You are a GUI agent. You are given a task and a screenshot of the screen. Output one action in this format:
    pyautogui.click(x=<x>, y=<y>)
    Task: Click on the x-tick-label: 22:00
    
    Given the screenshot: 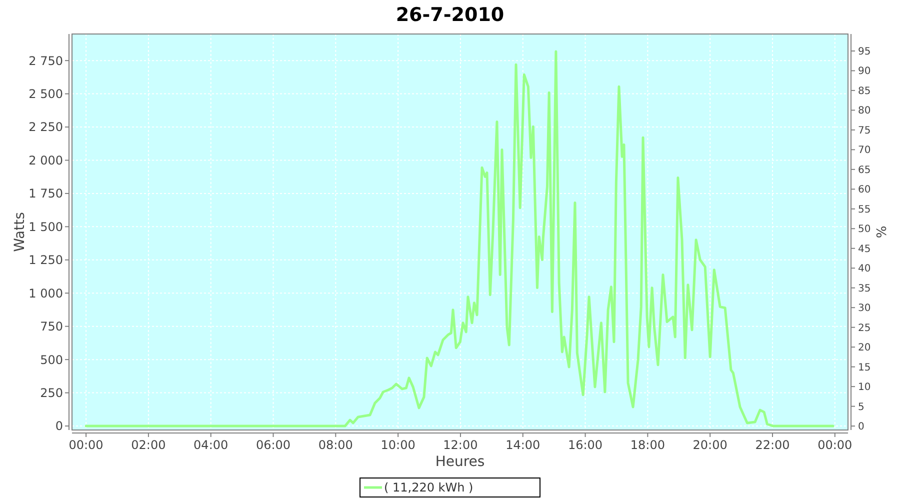 What is the action you would take?
    pyautogui.click(x=772, y=445)
    